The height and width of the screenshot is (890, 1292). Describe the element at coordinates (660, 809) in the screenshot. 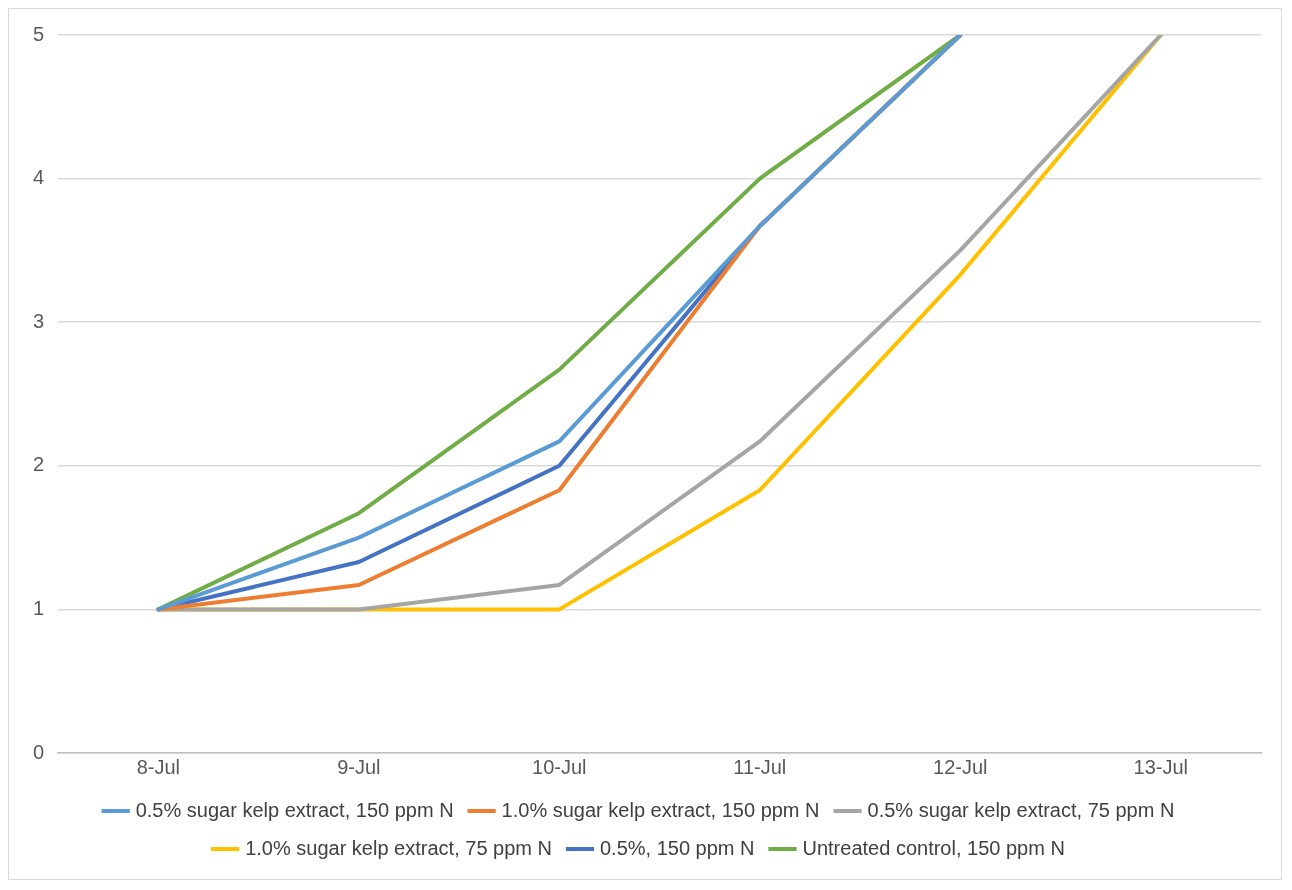

I see `legend-label: 1.0% sugar kelp extract, 150 ppm N` at that location.